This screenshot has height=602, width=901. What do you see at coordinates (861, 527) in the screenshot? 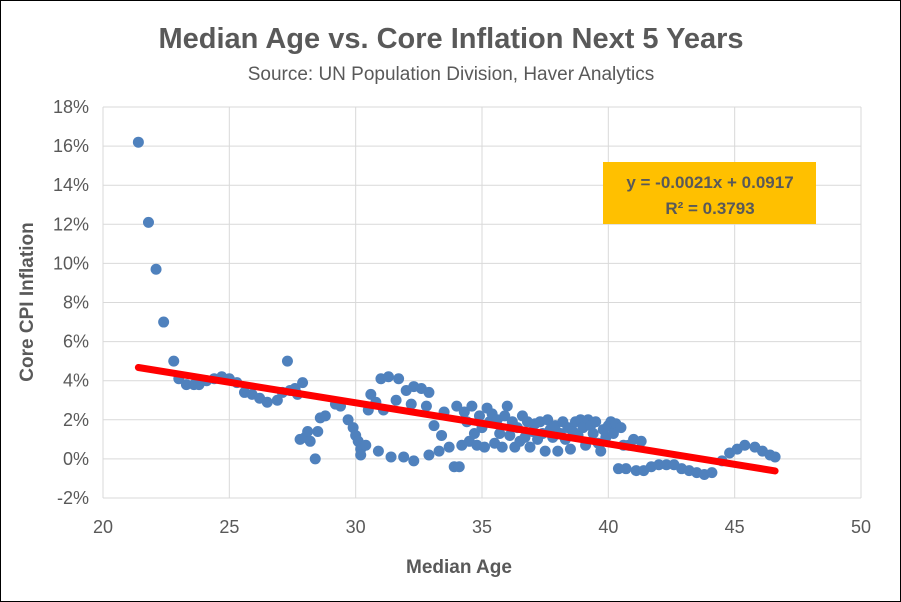
I see `x-tick-label: 50` at bounding box center [861, 527].